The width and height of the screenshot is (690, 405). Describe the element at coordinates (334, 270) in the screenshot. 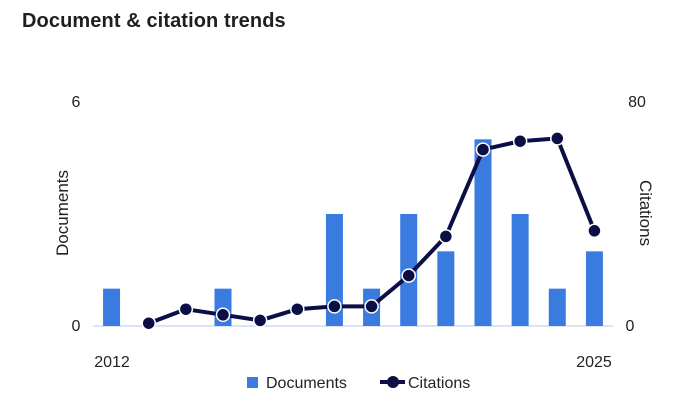

I see `documents-bar-2018` at that location.